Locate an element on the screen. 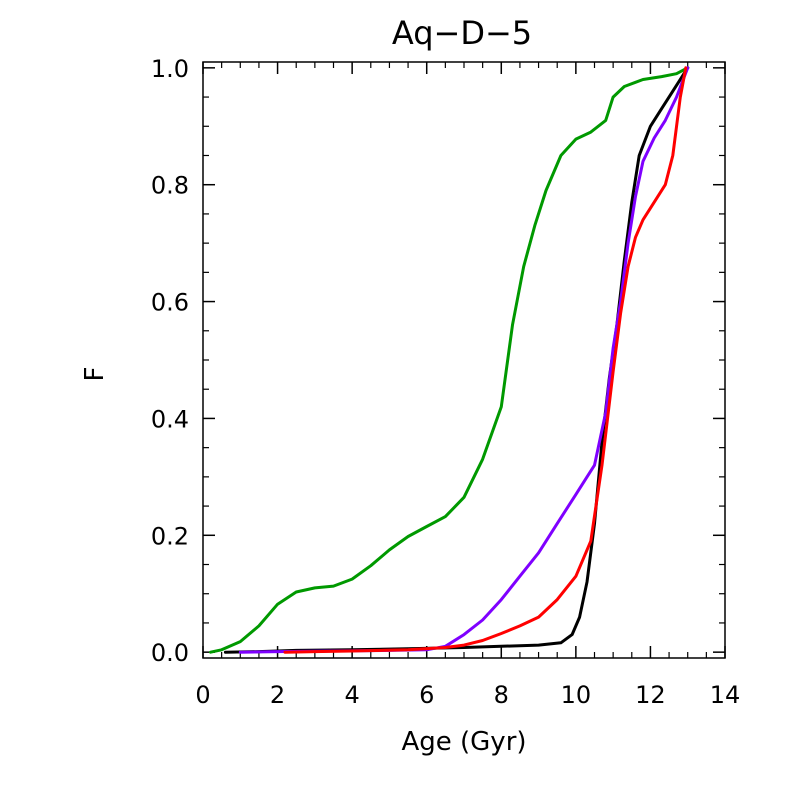 The height and width of the screenshot is (786, 786). x-tick-label: 2 is located at coordinates (277, 695).